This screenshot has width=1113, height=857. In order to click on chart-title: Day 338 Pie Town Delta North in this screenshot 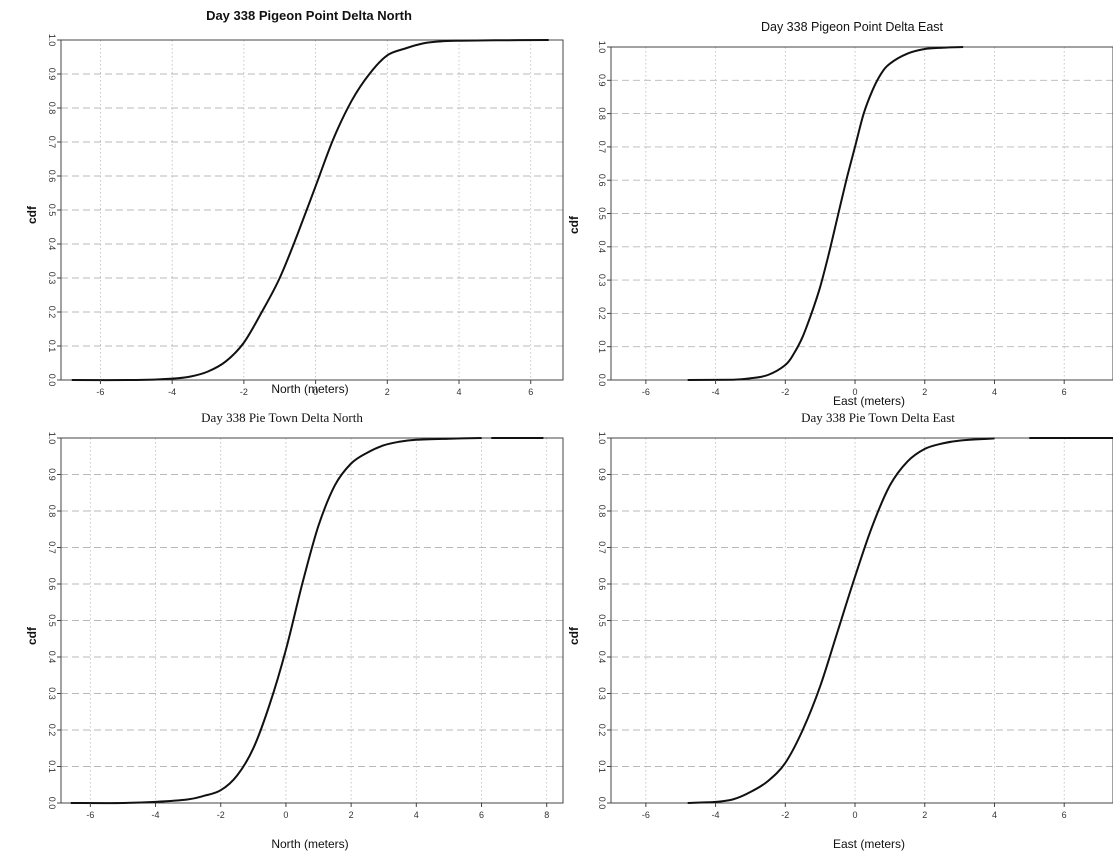, I will do `click(282, 417)`.